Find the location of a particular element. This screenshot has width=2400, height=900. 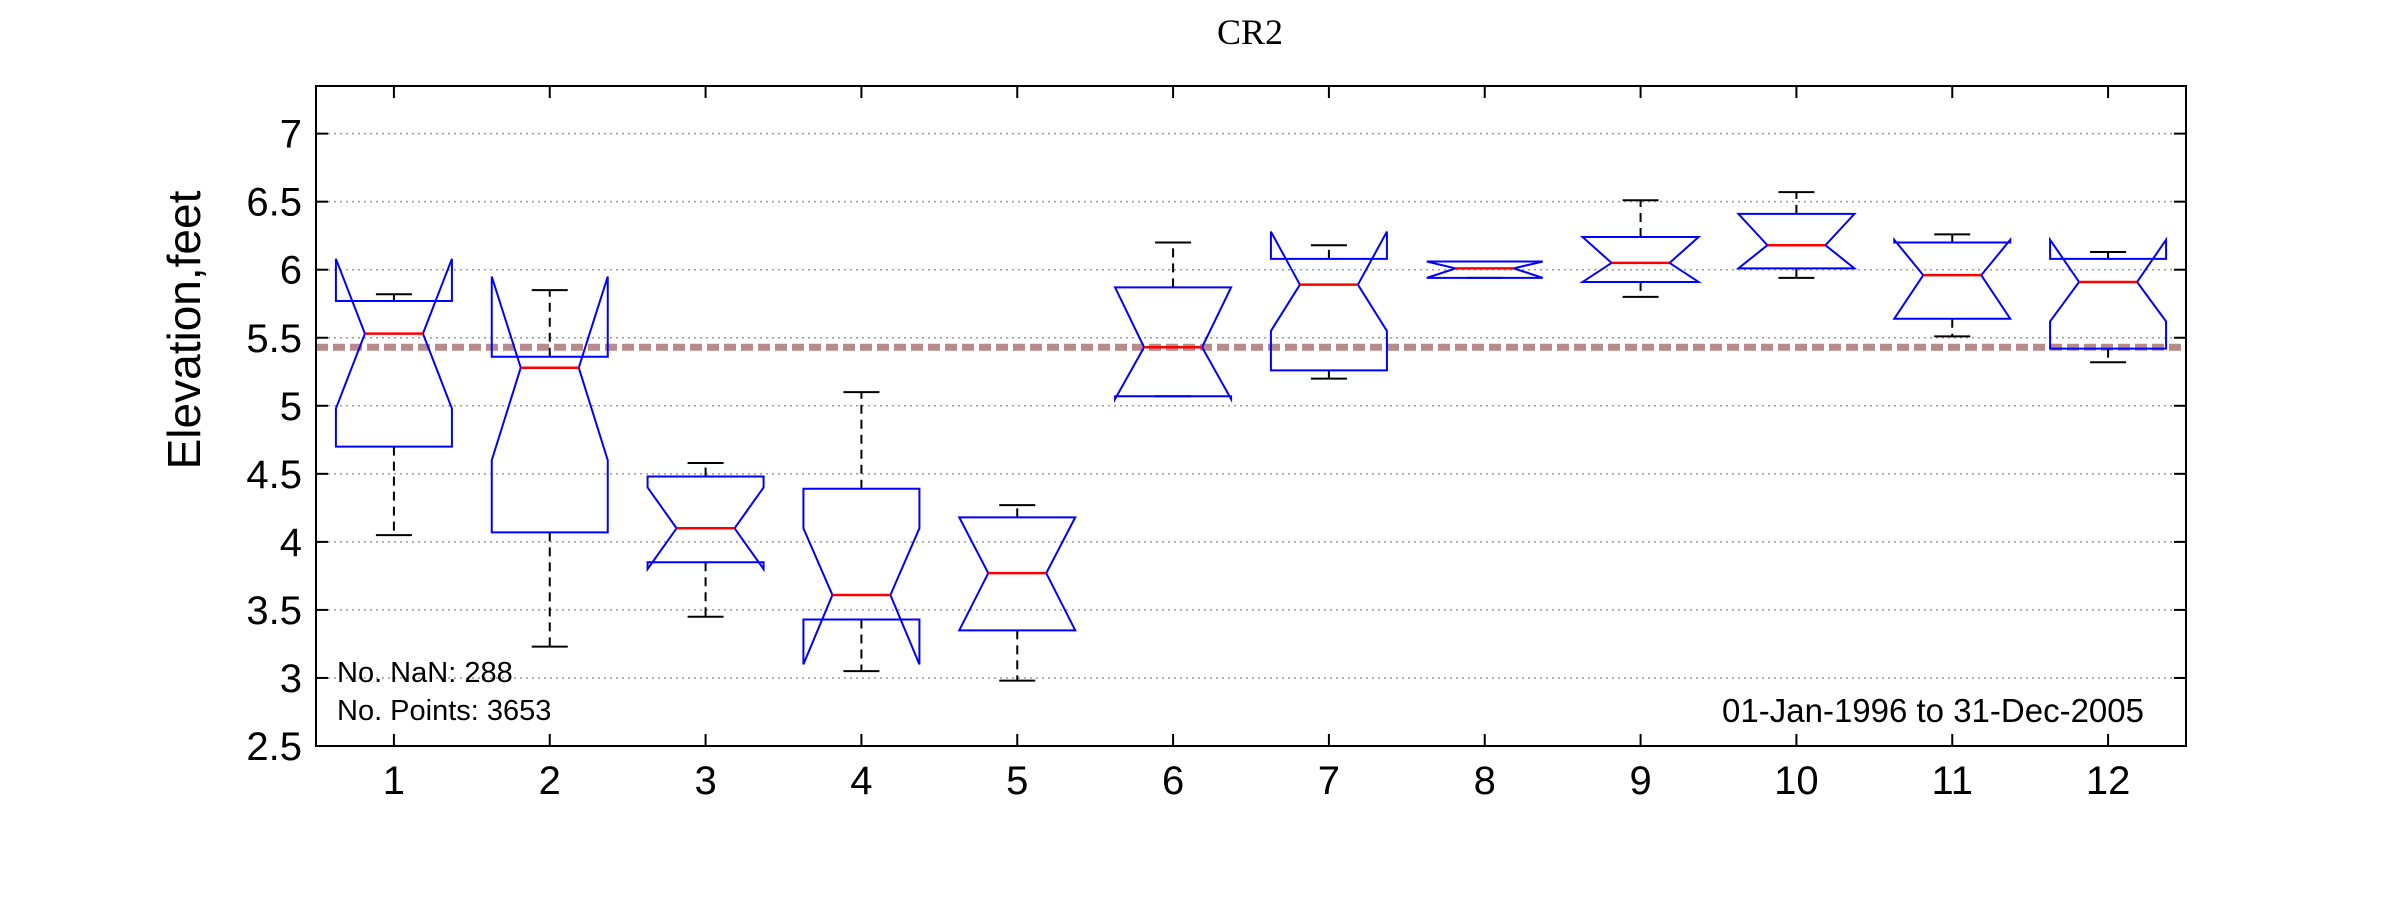

y-tick-label: 5.5 is located at coordinates (274, 339).